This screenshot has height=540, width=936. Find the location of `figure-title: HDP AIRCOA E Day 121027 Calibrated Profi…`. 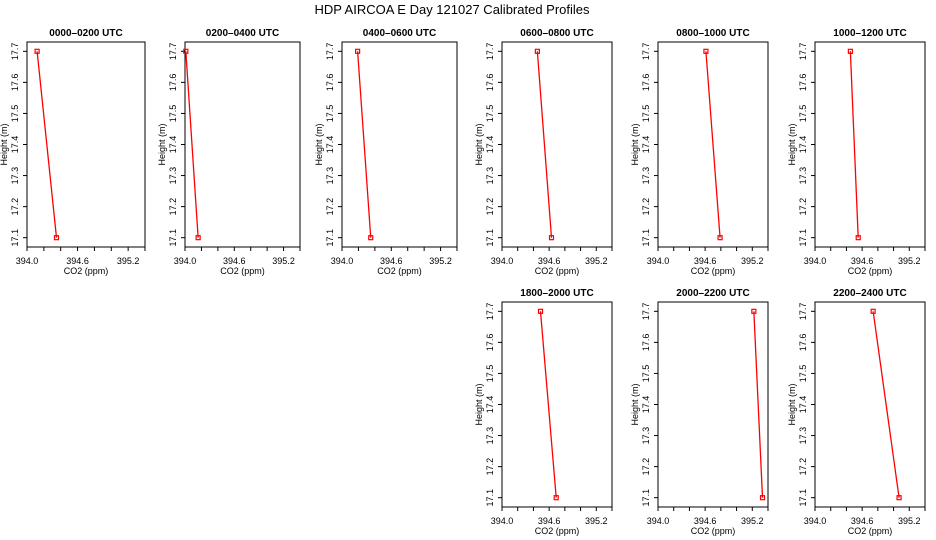

figure-title: HDP AIRCOA E Day 121027 Calibrated Profi… is located at coordinates (452, 9).